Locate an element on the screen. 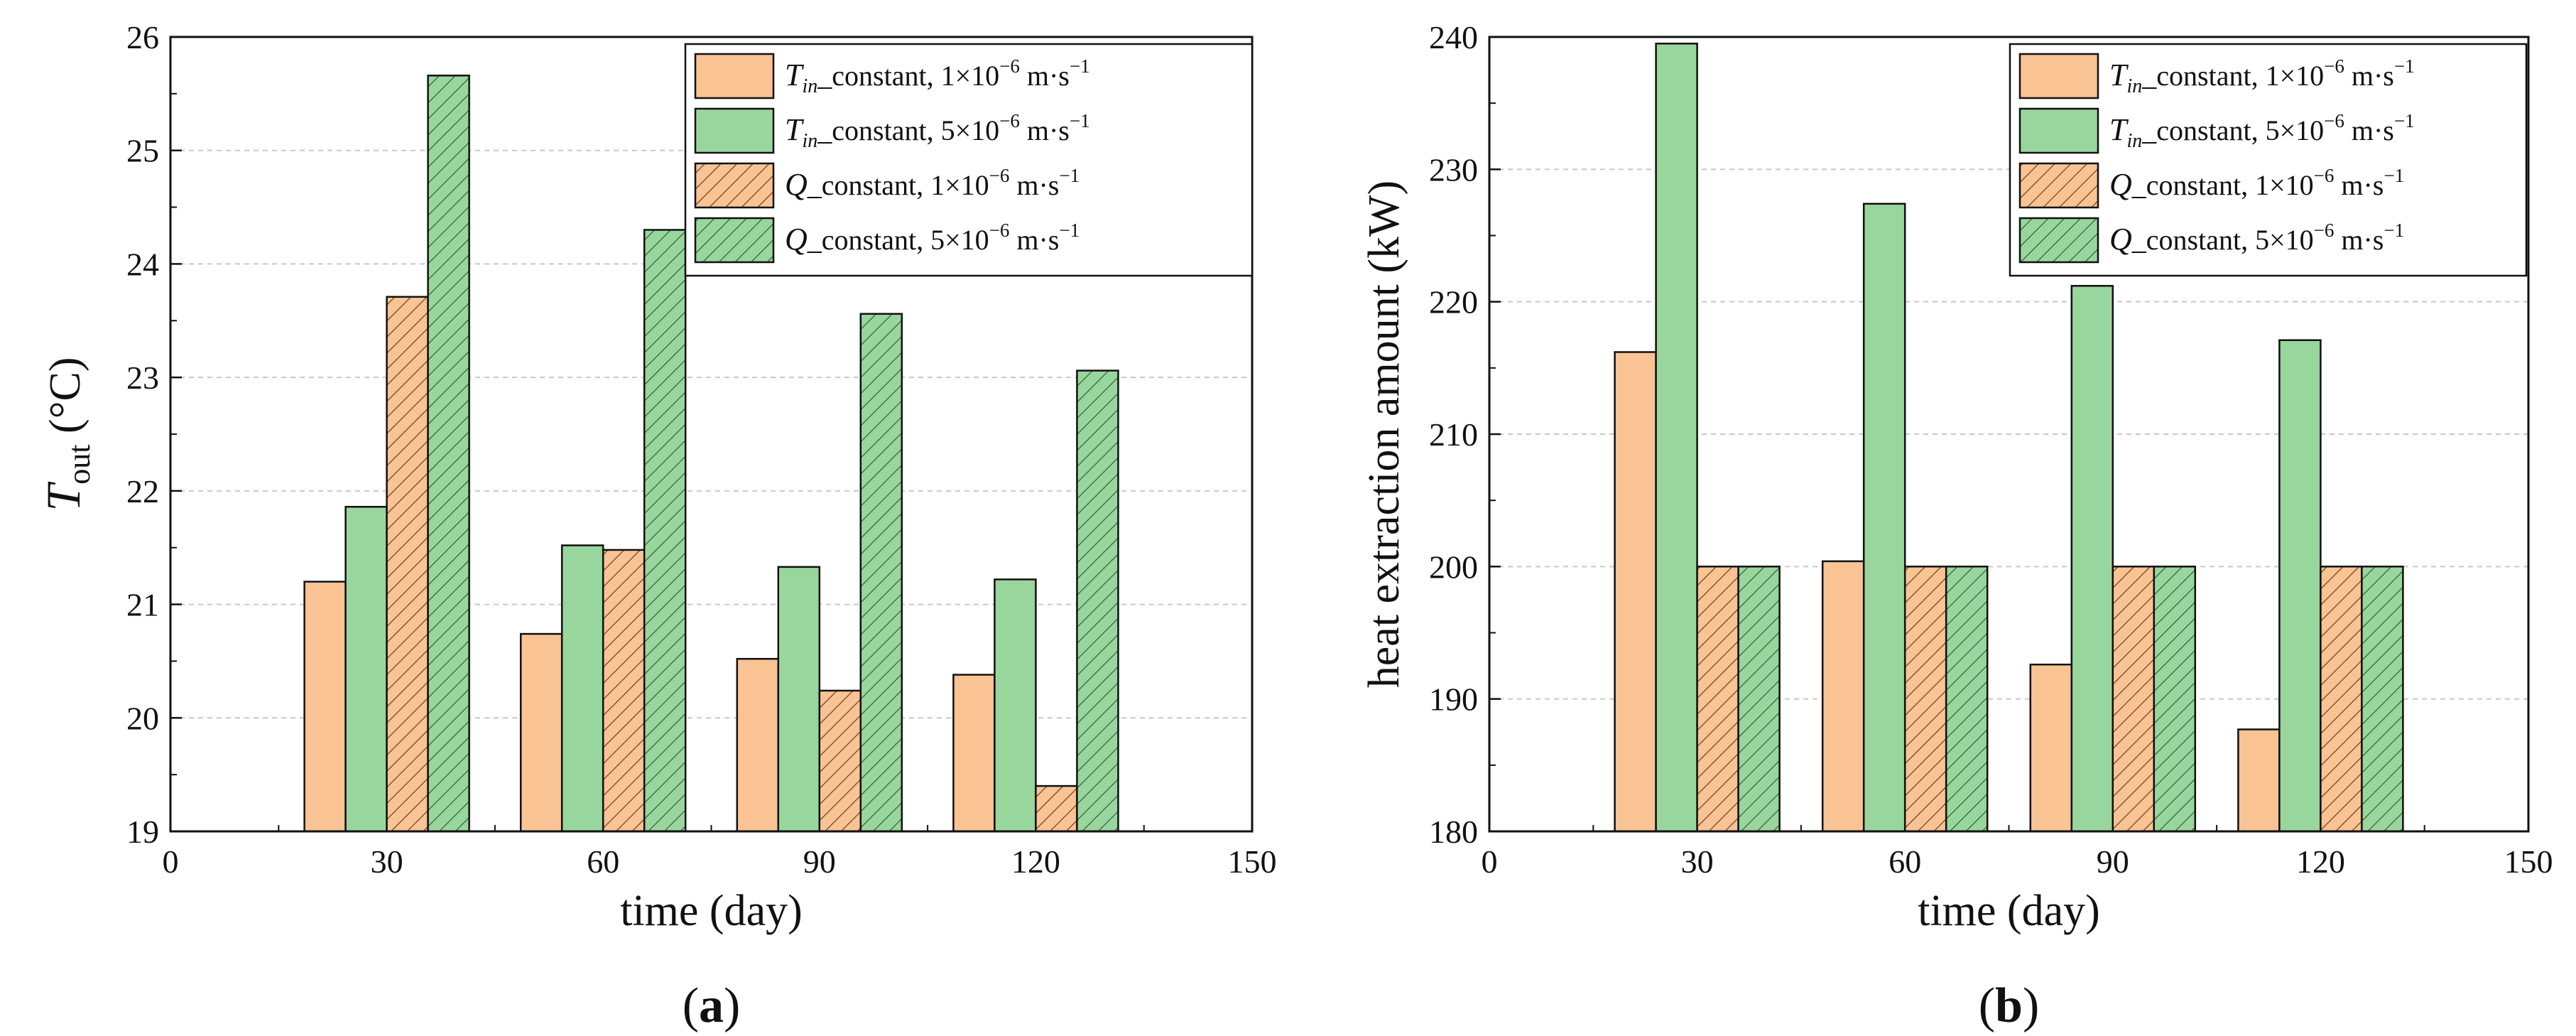 The height and width of the screenshot is (1036, 2576). y-tick-label: 210 is located at coordinates (1453, 434).